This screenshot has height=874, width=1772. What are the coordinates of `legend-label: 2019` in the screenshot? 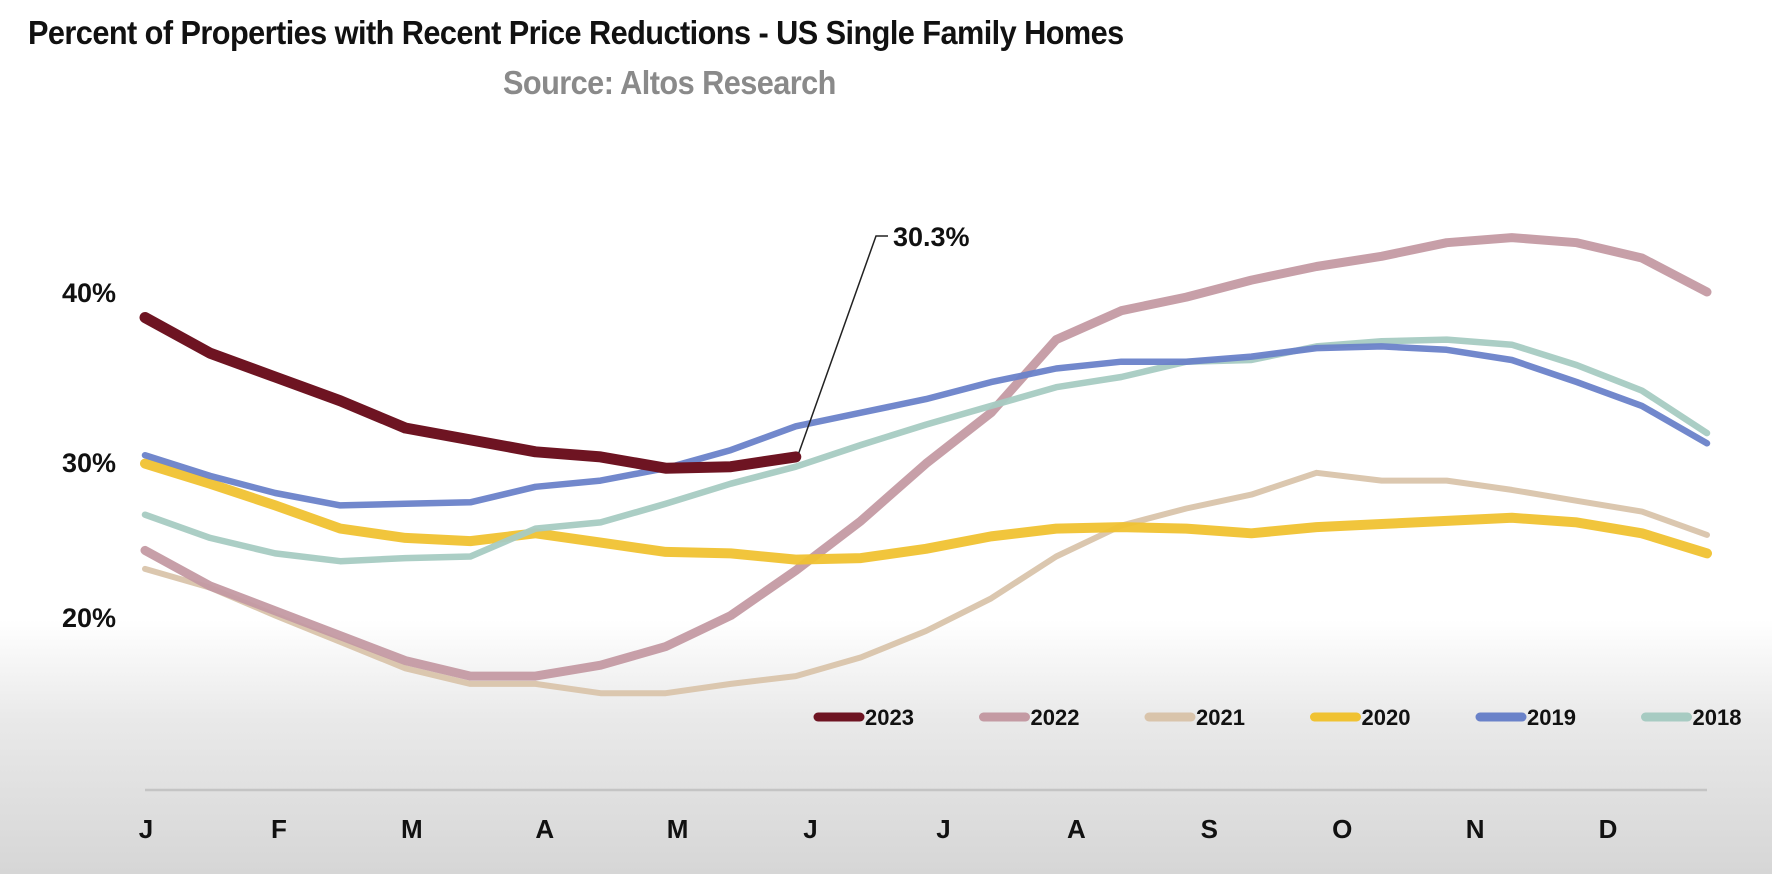 It's located at (1551, 717).